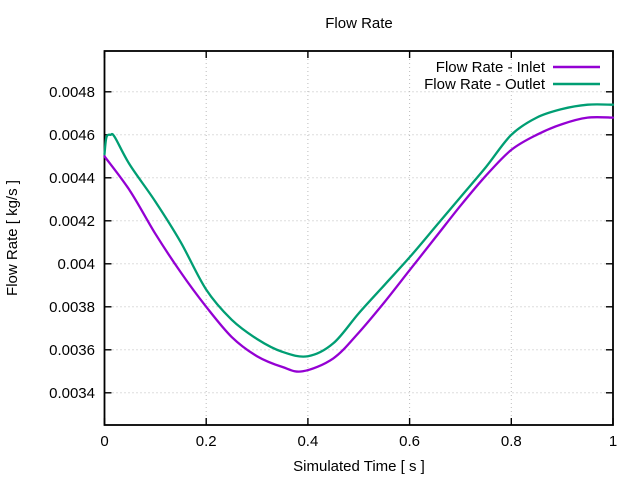 This screenshot has width=640, height=485. Describe the element at coordinates (72, 135) in the screenshot. I see `y-tick-label: 0.0046` at that location.